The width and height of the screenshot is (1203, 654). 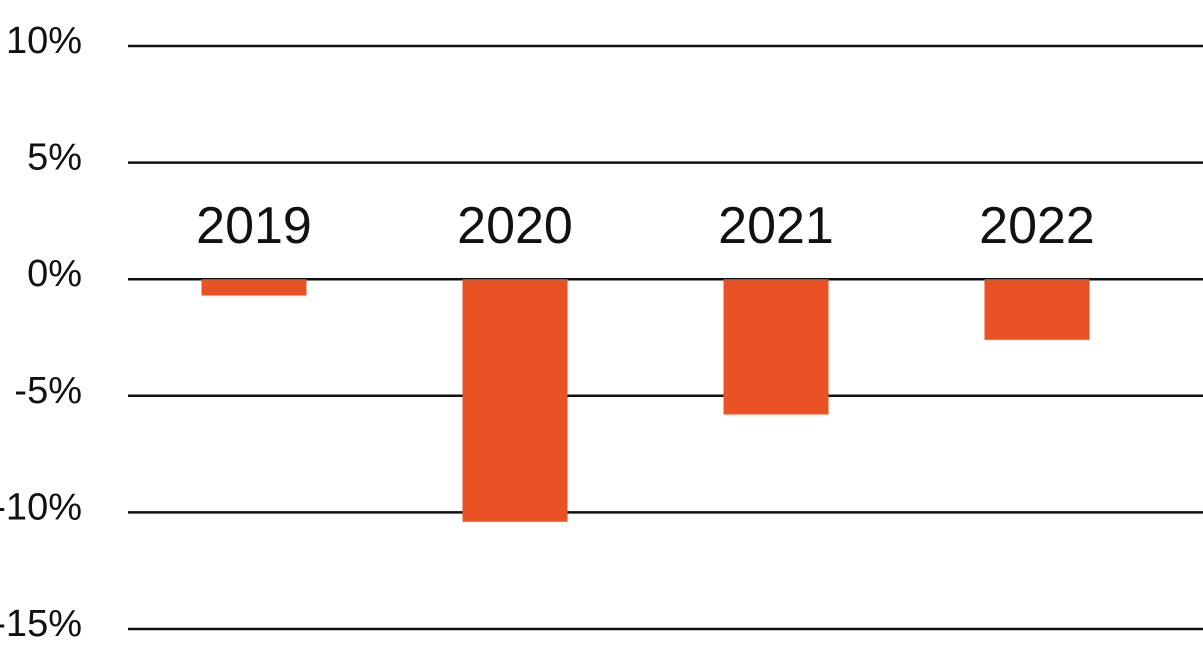 What do you see at coordinates (44, 41) in the screenshot?
I see `y-tick-label: 10%` at bounding box center [44, 41].